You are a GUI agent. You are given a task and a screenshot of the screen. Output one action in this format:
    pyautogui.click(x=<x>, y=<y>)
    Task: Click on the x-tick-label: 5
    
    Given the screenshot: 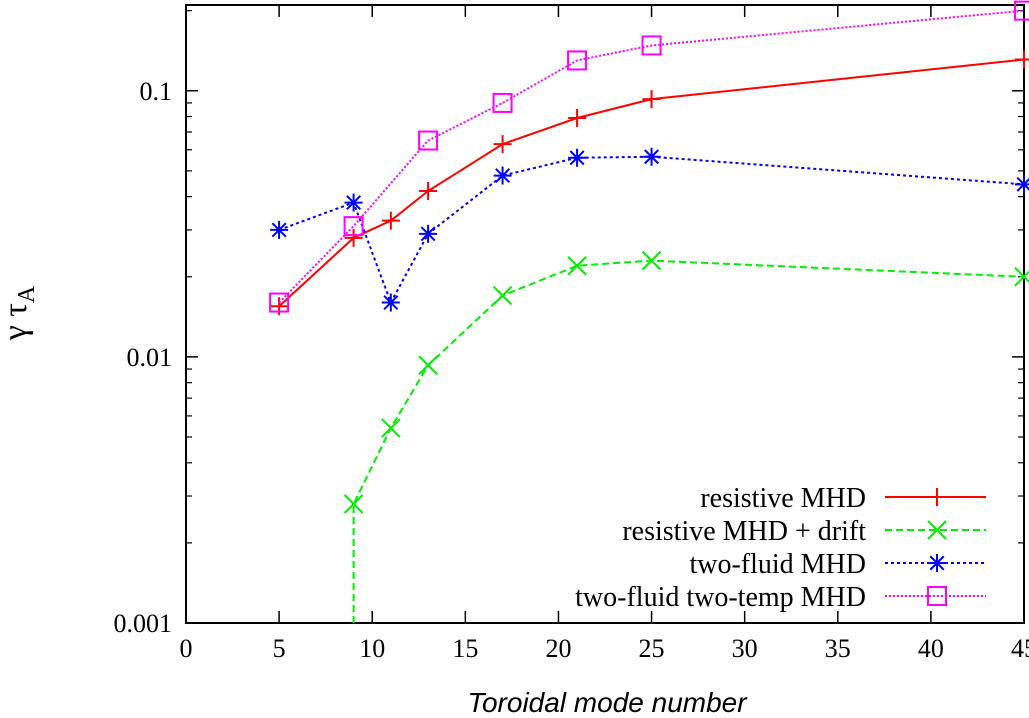 What is the action you would take?
    pyautogui.click(x=279, y=648)
    